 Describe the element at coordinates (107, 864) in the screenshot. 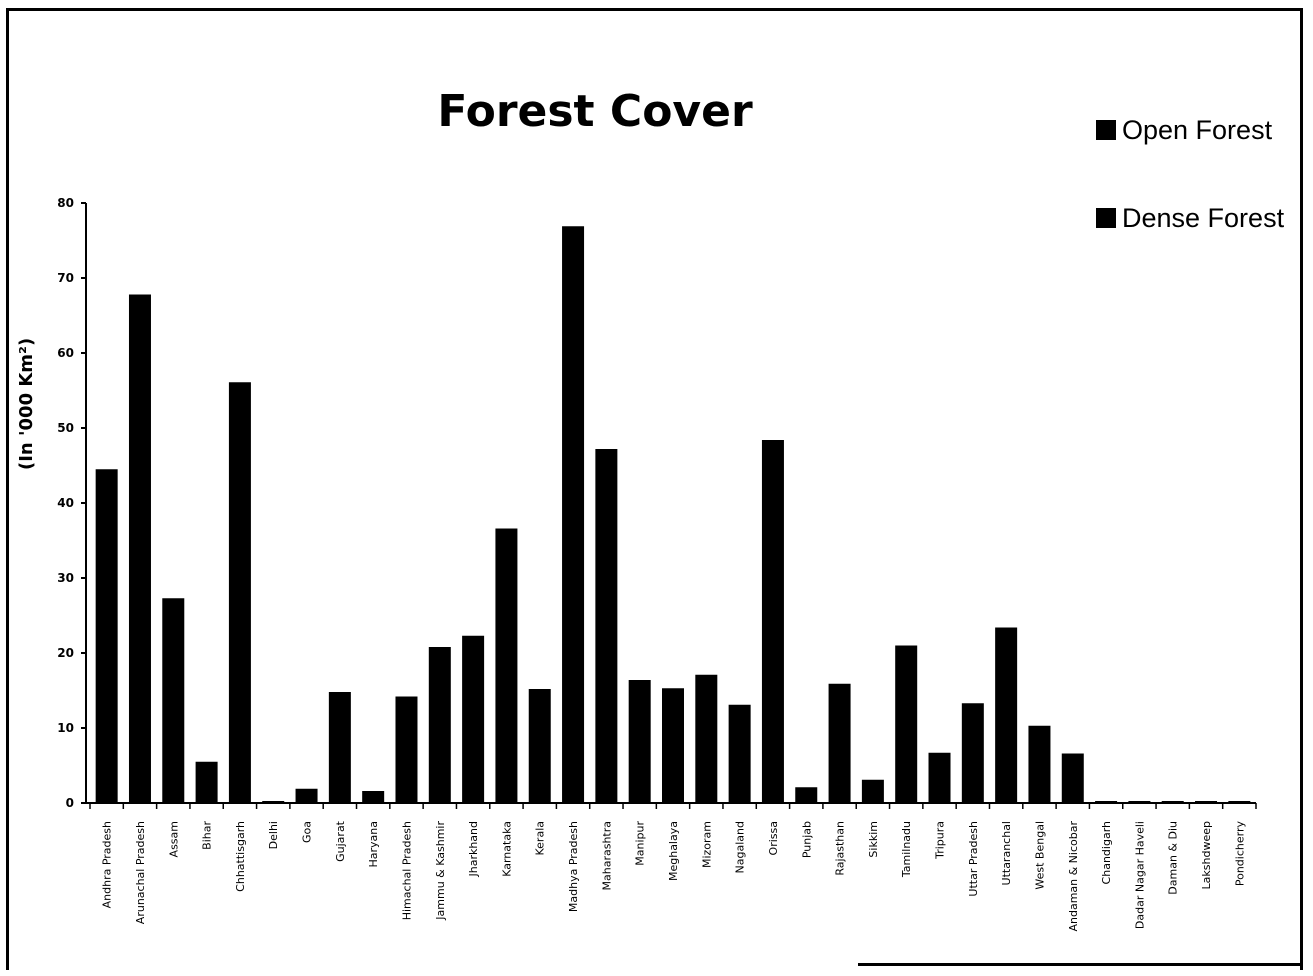

I see `x-tick-label: Andhra Pradesh` at that location.